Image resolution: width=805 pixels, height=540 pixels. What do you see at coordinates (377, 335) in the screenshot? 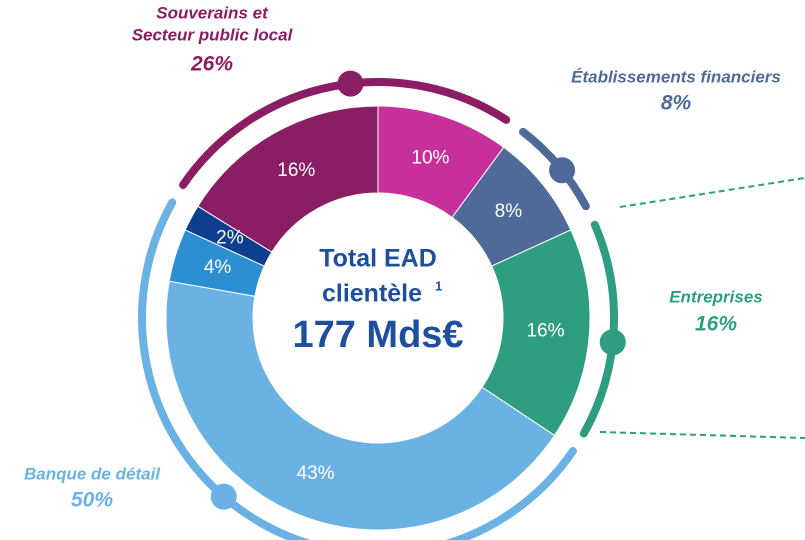
I see `center-value: 177 Mds€` at bounding box center [377, 335].